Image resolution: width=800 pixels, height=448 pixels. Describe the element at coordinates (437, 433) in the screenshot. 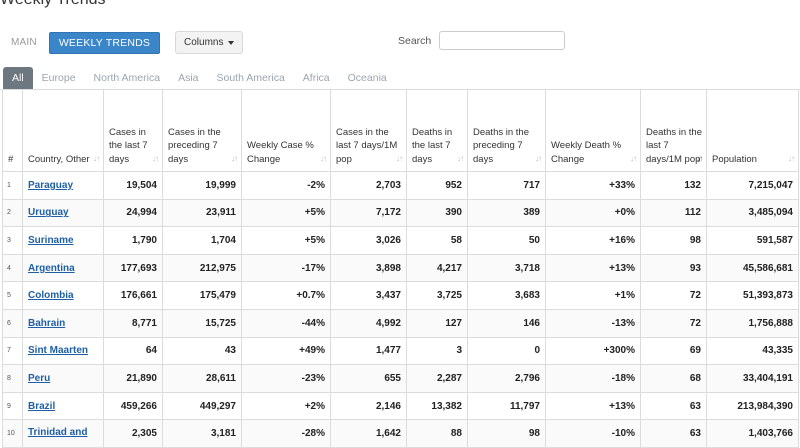

I see `table-cell: 88` at that location.